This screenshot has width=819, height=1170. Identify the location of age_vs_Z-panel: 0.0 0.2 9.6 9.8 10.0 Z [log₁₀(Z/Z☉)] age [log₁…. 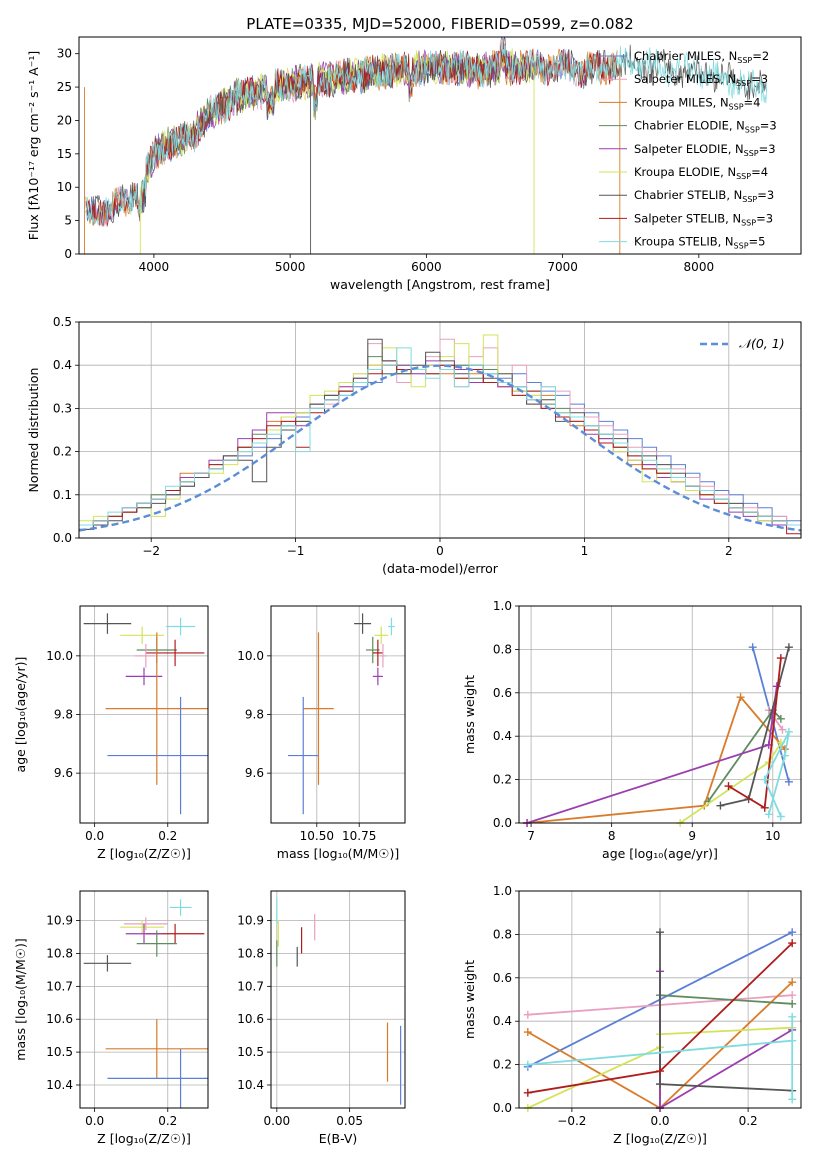
(111, 733).